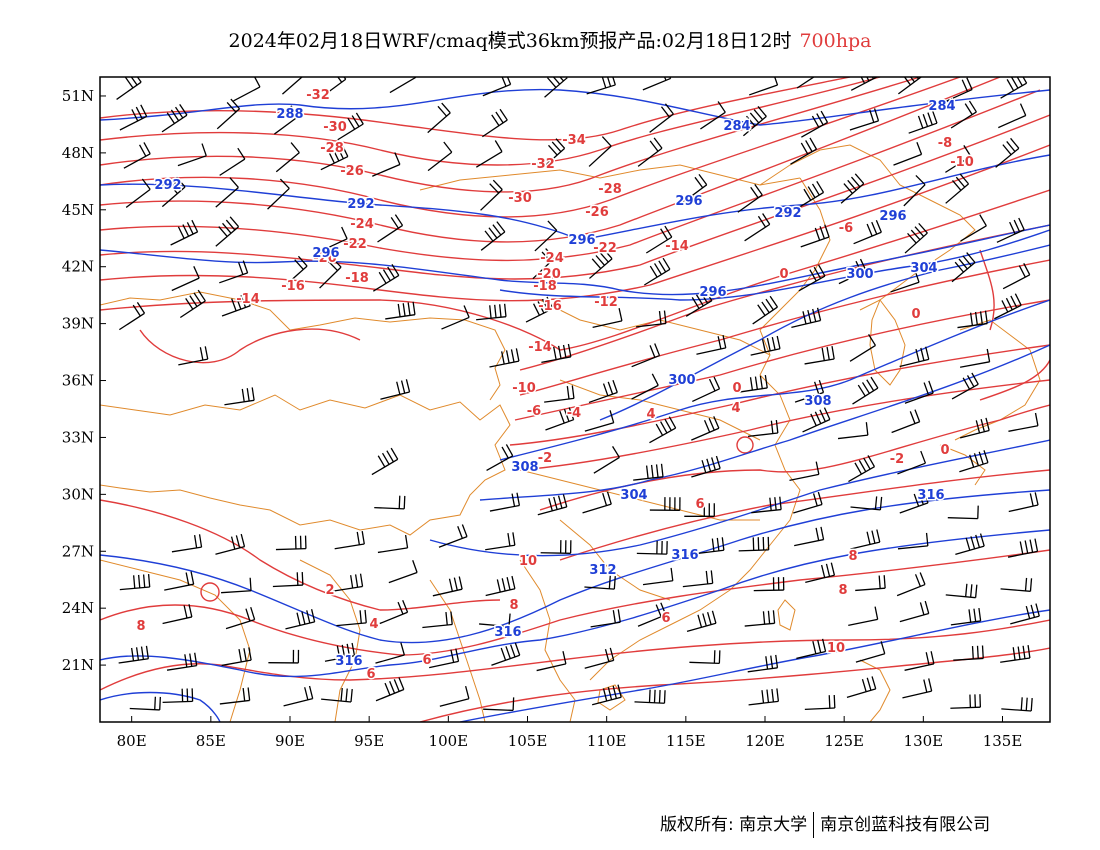 The width and height of the screenshot is (1100, 850). Describe the element at coordinates (362, 224) in the screenshot. I see `temperature-label: -24` at that location.